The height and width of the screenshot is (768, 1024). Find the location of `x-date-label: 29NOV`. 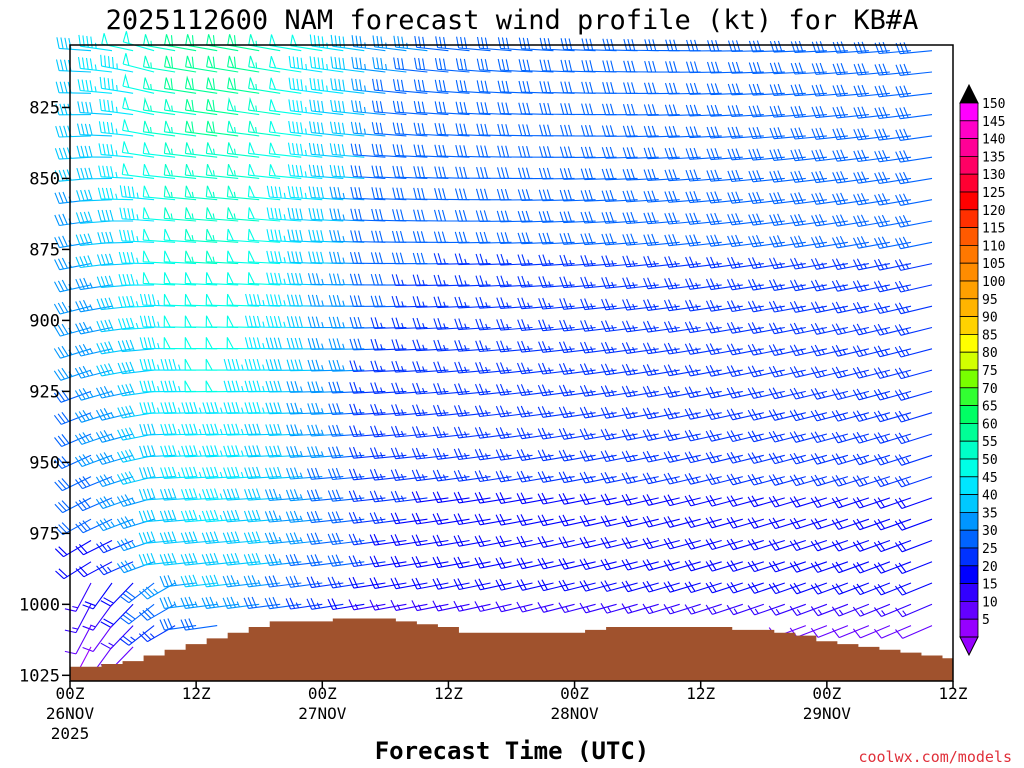

x-date-label: 29NOV is located at coordinates (827, 713).